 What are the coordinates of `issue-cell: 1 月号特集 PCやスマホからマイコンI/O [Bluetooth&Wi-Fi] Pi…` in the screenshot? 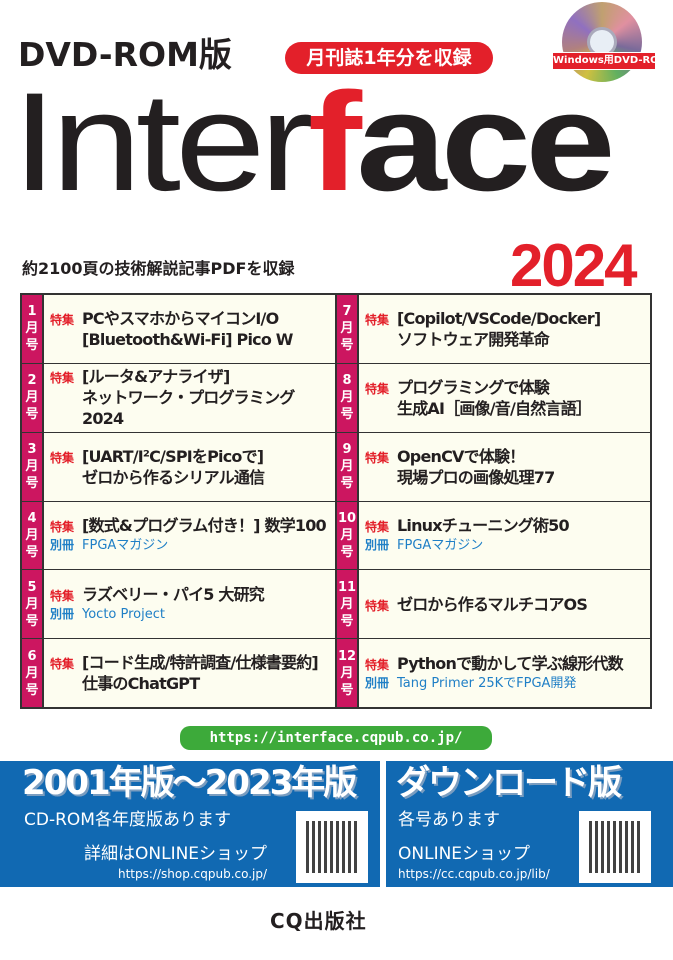 It's located at (178, 329).